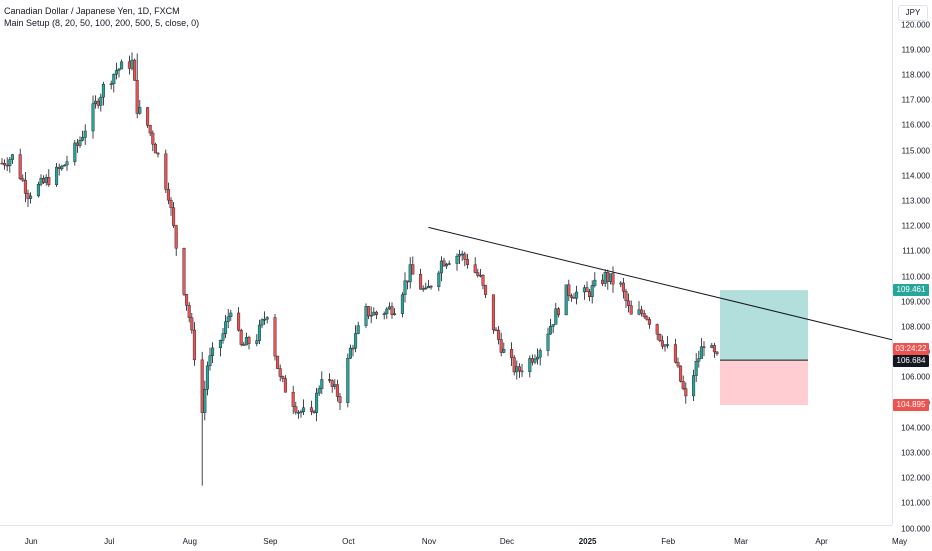 The width and height of the screenshot is (932, 551). What do you see at coordinates (915, 478) in the screenshot?
I see `price-tick-label: 102.000` at bounding box center [915, 478].